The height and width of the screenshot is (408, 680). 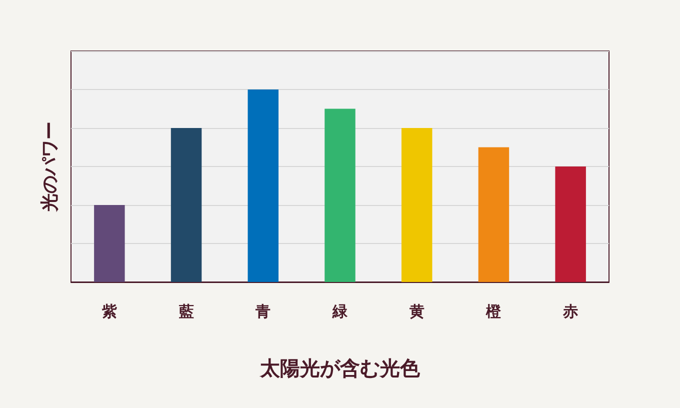 What do you see at coordinates (262, 311) in the screenshot?
I see `x-tick-label: 青` at bounding box center [262, 311].